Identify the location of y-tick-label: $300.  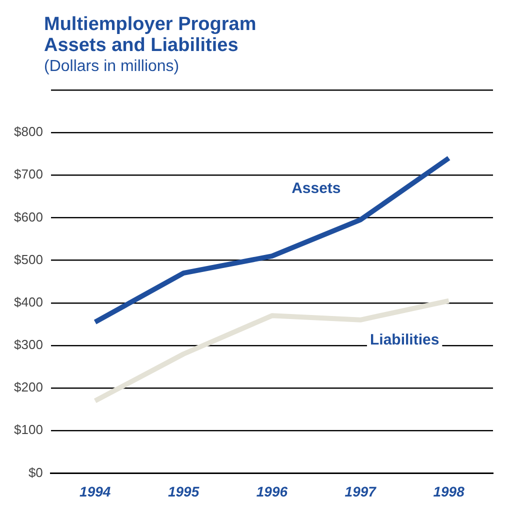
(28, 344).